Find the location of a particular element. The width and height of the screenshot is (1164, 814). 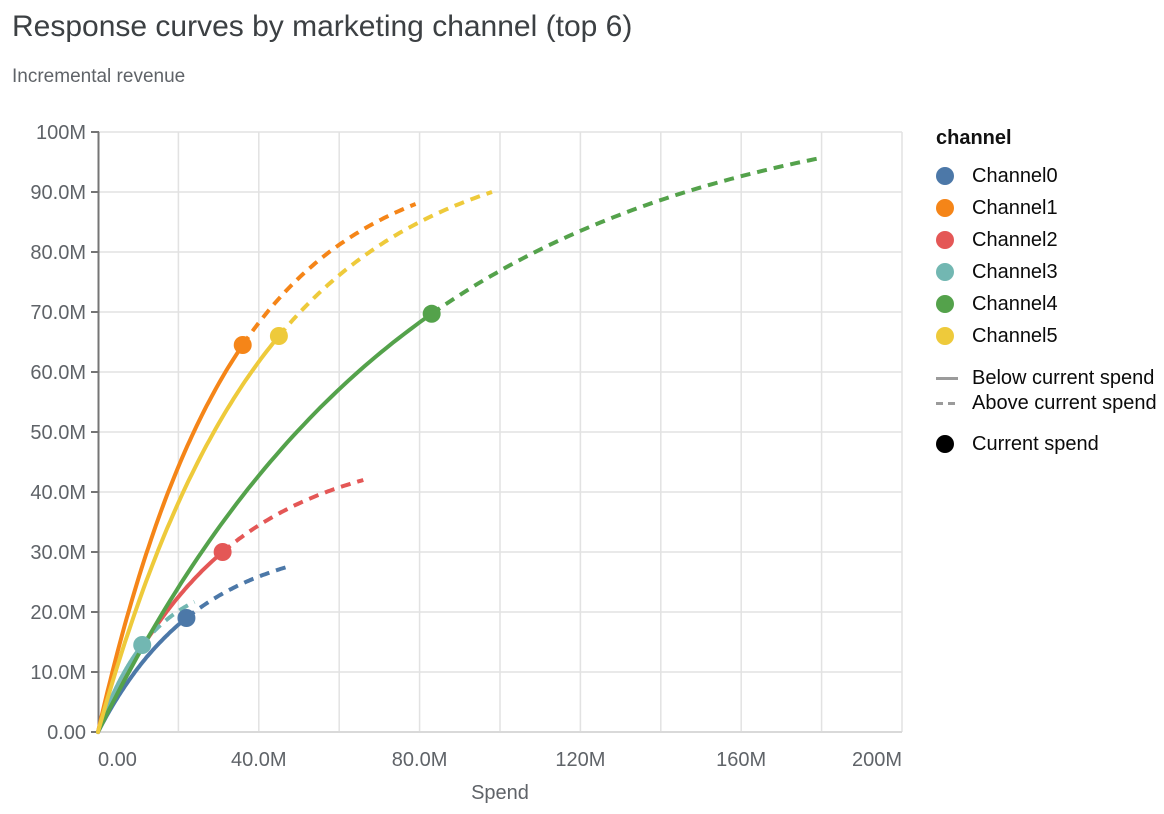

channel1-swatch-icon is located at coordinates (945, 208).